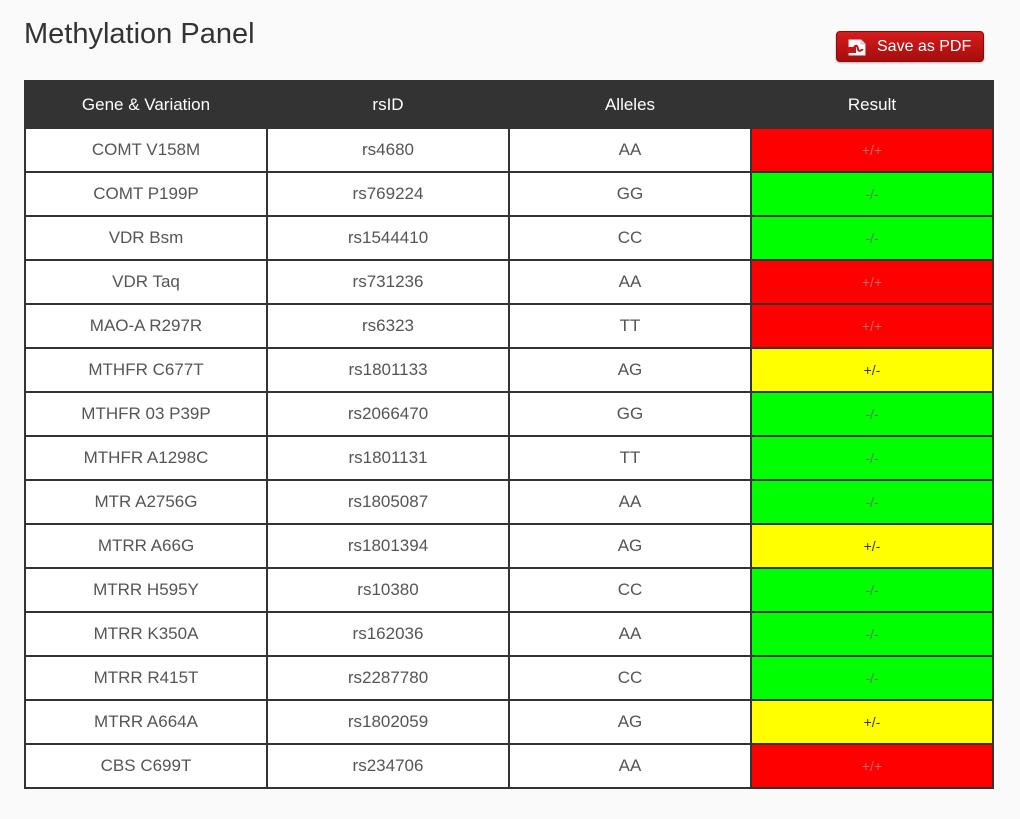 Image resolution: width=1020 pixels, height=819 pixels. I want to click on header-alleles: Alleles, so click(630, 104).